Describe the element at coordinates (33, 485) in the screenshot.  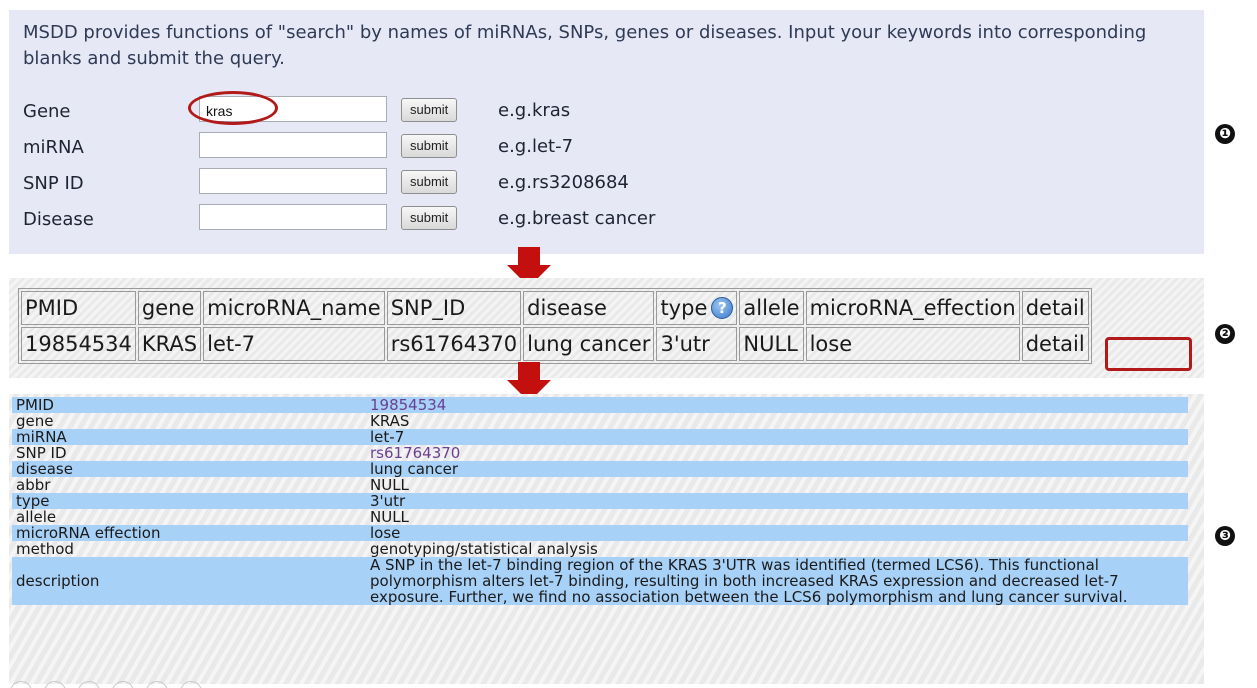
I see `detail-label: abbr` at that location.